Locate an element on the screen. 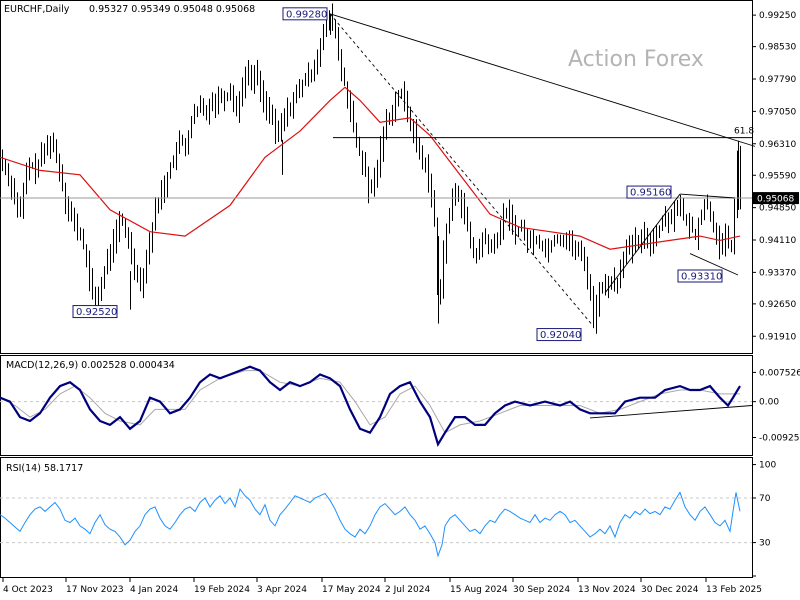  price-tick-label: 0.92650 is located at coordinates (777, 305).